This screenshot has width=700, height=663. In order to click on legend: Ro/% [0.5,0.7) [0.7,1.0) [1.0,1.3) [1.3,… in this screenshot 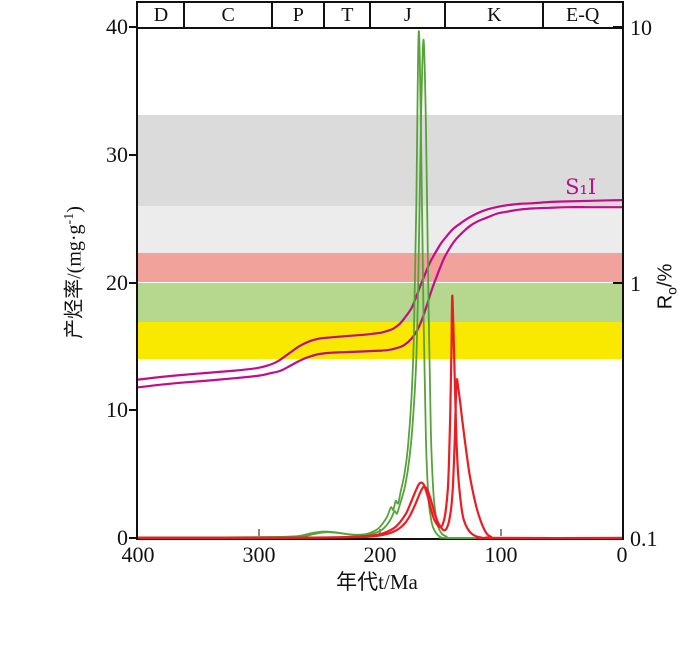, I will do `click(350, 629)`.